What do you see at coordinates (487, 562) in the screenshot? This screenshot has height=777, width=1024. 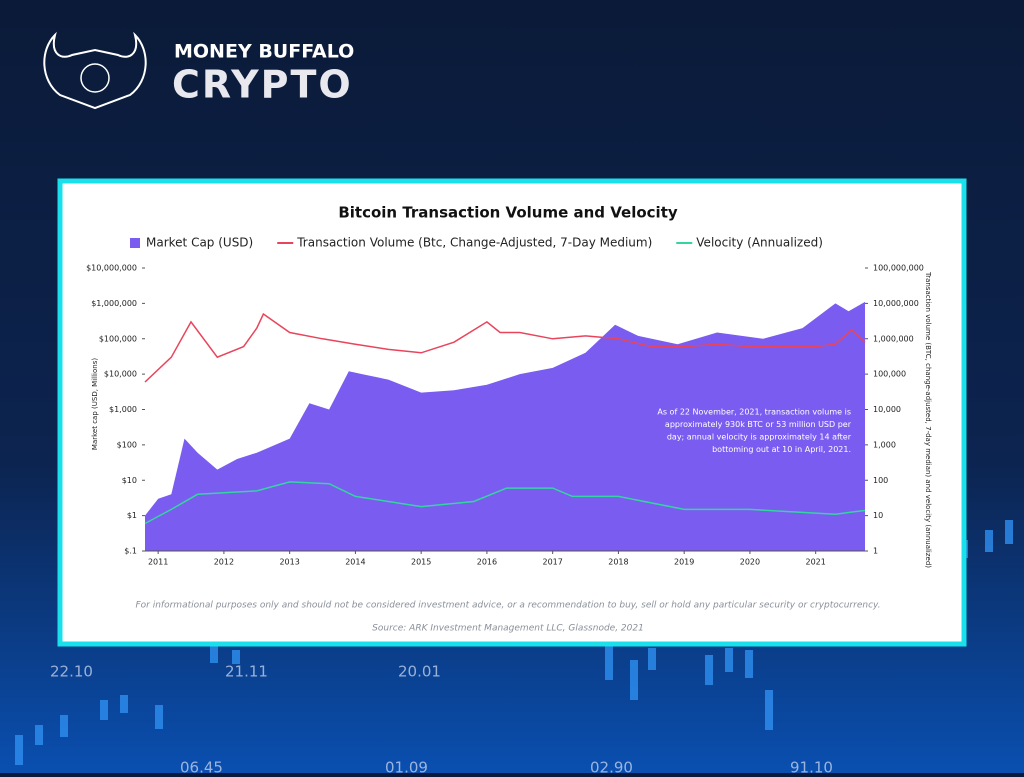 I see `x-tick-label: 2016` at bounding box center [487, 562].